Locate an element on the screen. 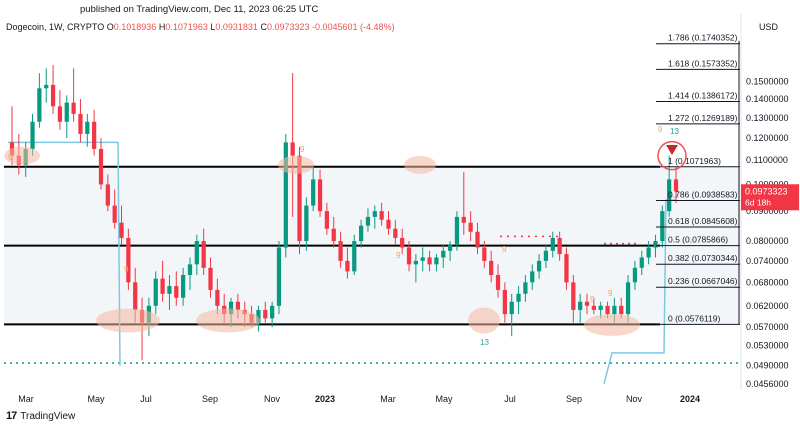 Image resolution: width=800 pixels, height=427 pixels. tradingview-logo: 17 TradingView is located at coordinates (40, 416).